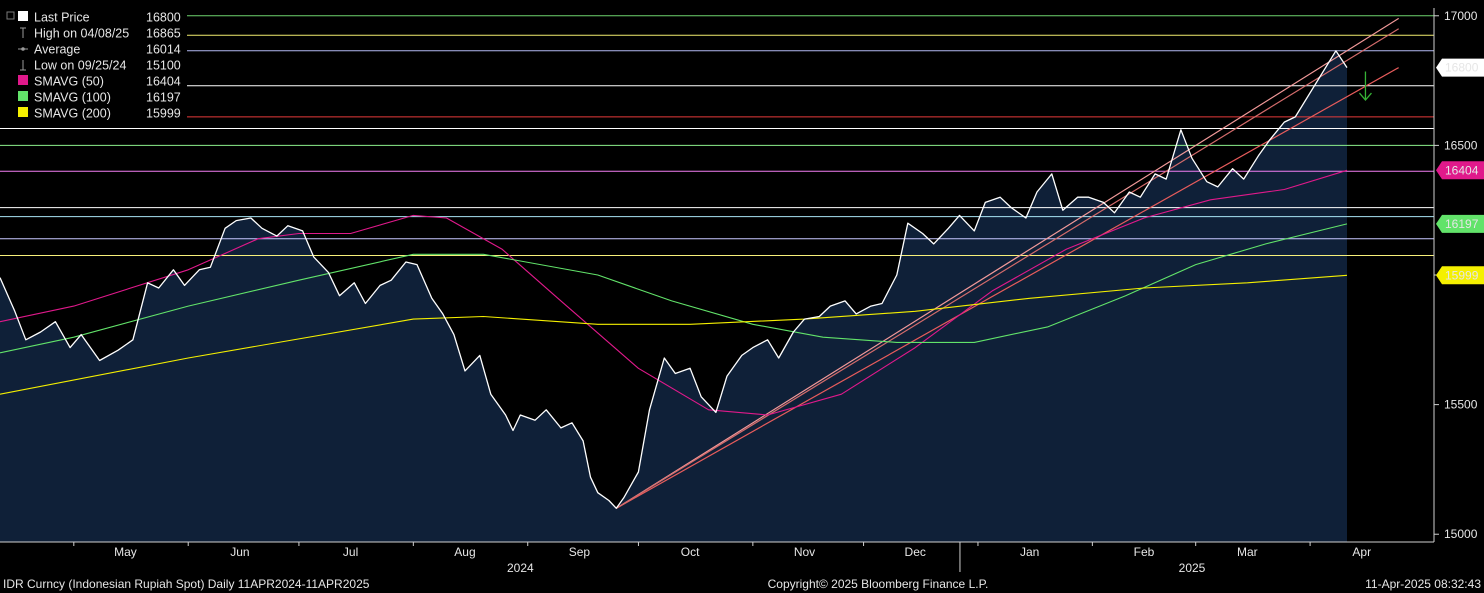  Describe the element at coordinates (62, 18) in the screenshot. I see `legend-label: Last Price` at that location.